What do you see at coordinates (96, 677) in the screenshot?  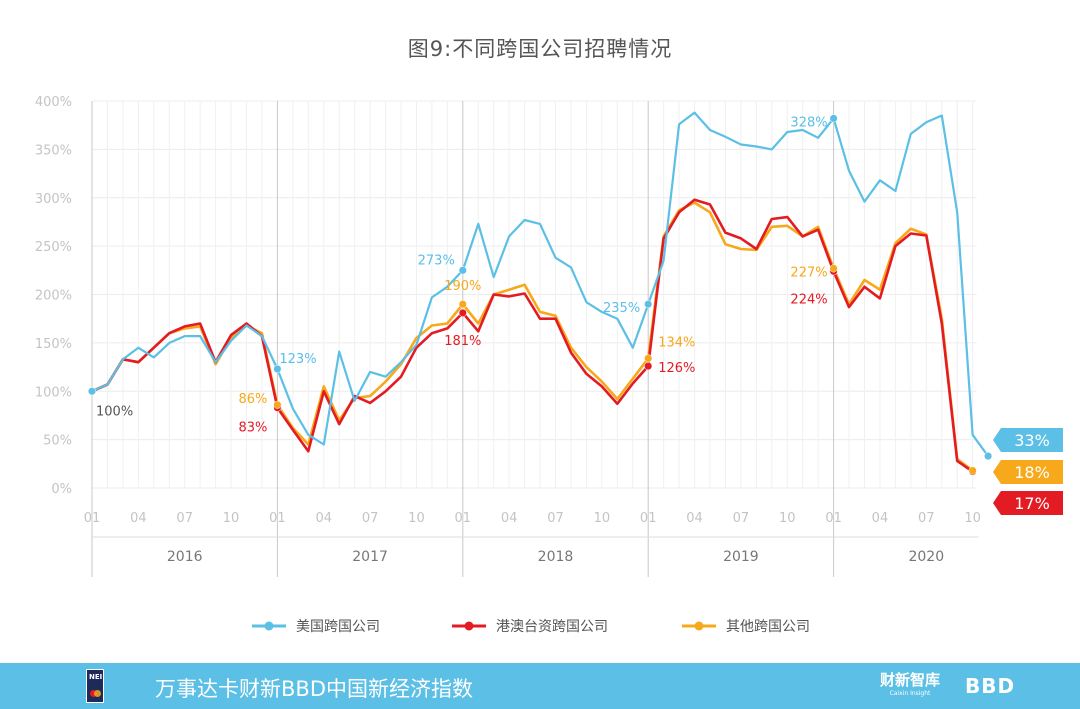 I see `nei-logo-text: NEI` at bounding box center [96, 677].